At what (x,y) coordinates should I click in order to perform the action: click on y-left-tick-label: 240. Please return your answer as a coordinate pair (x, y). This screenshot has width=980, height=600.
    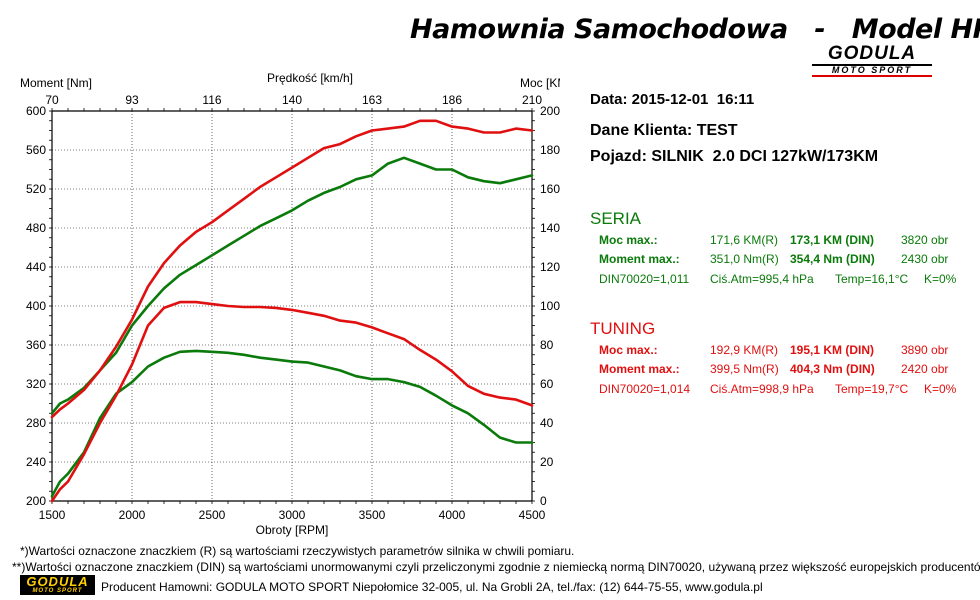
    Looking at the image, I should click on (36, 462).